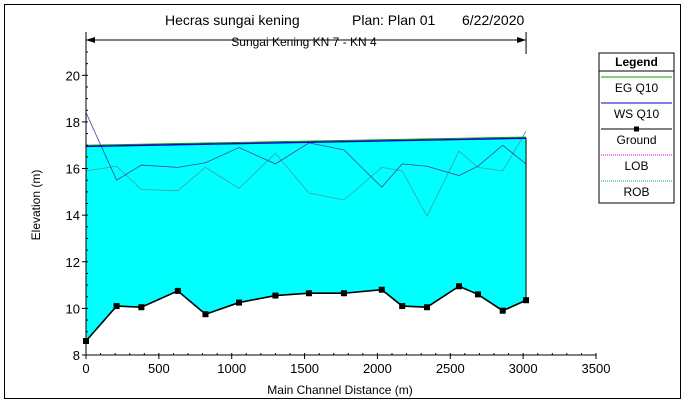 The width and height of the screenshot is (685, 403). I want to click on legend-marker, so click(636, 129).